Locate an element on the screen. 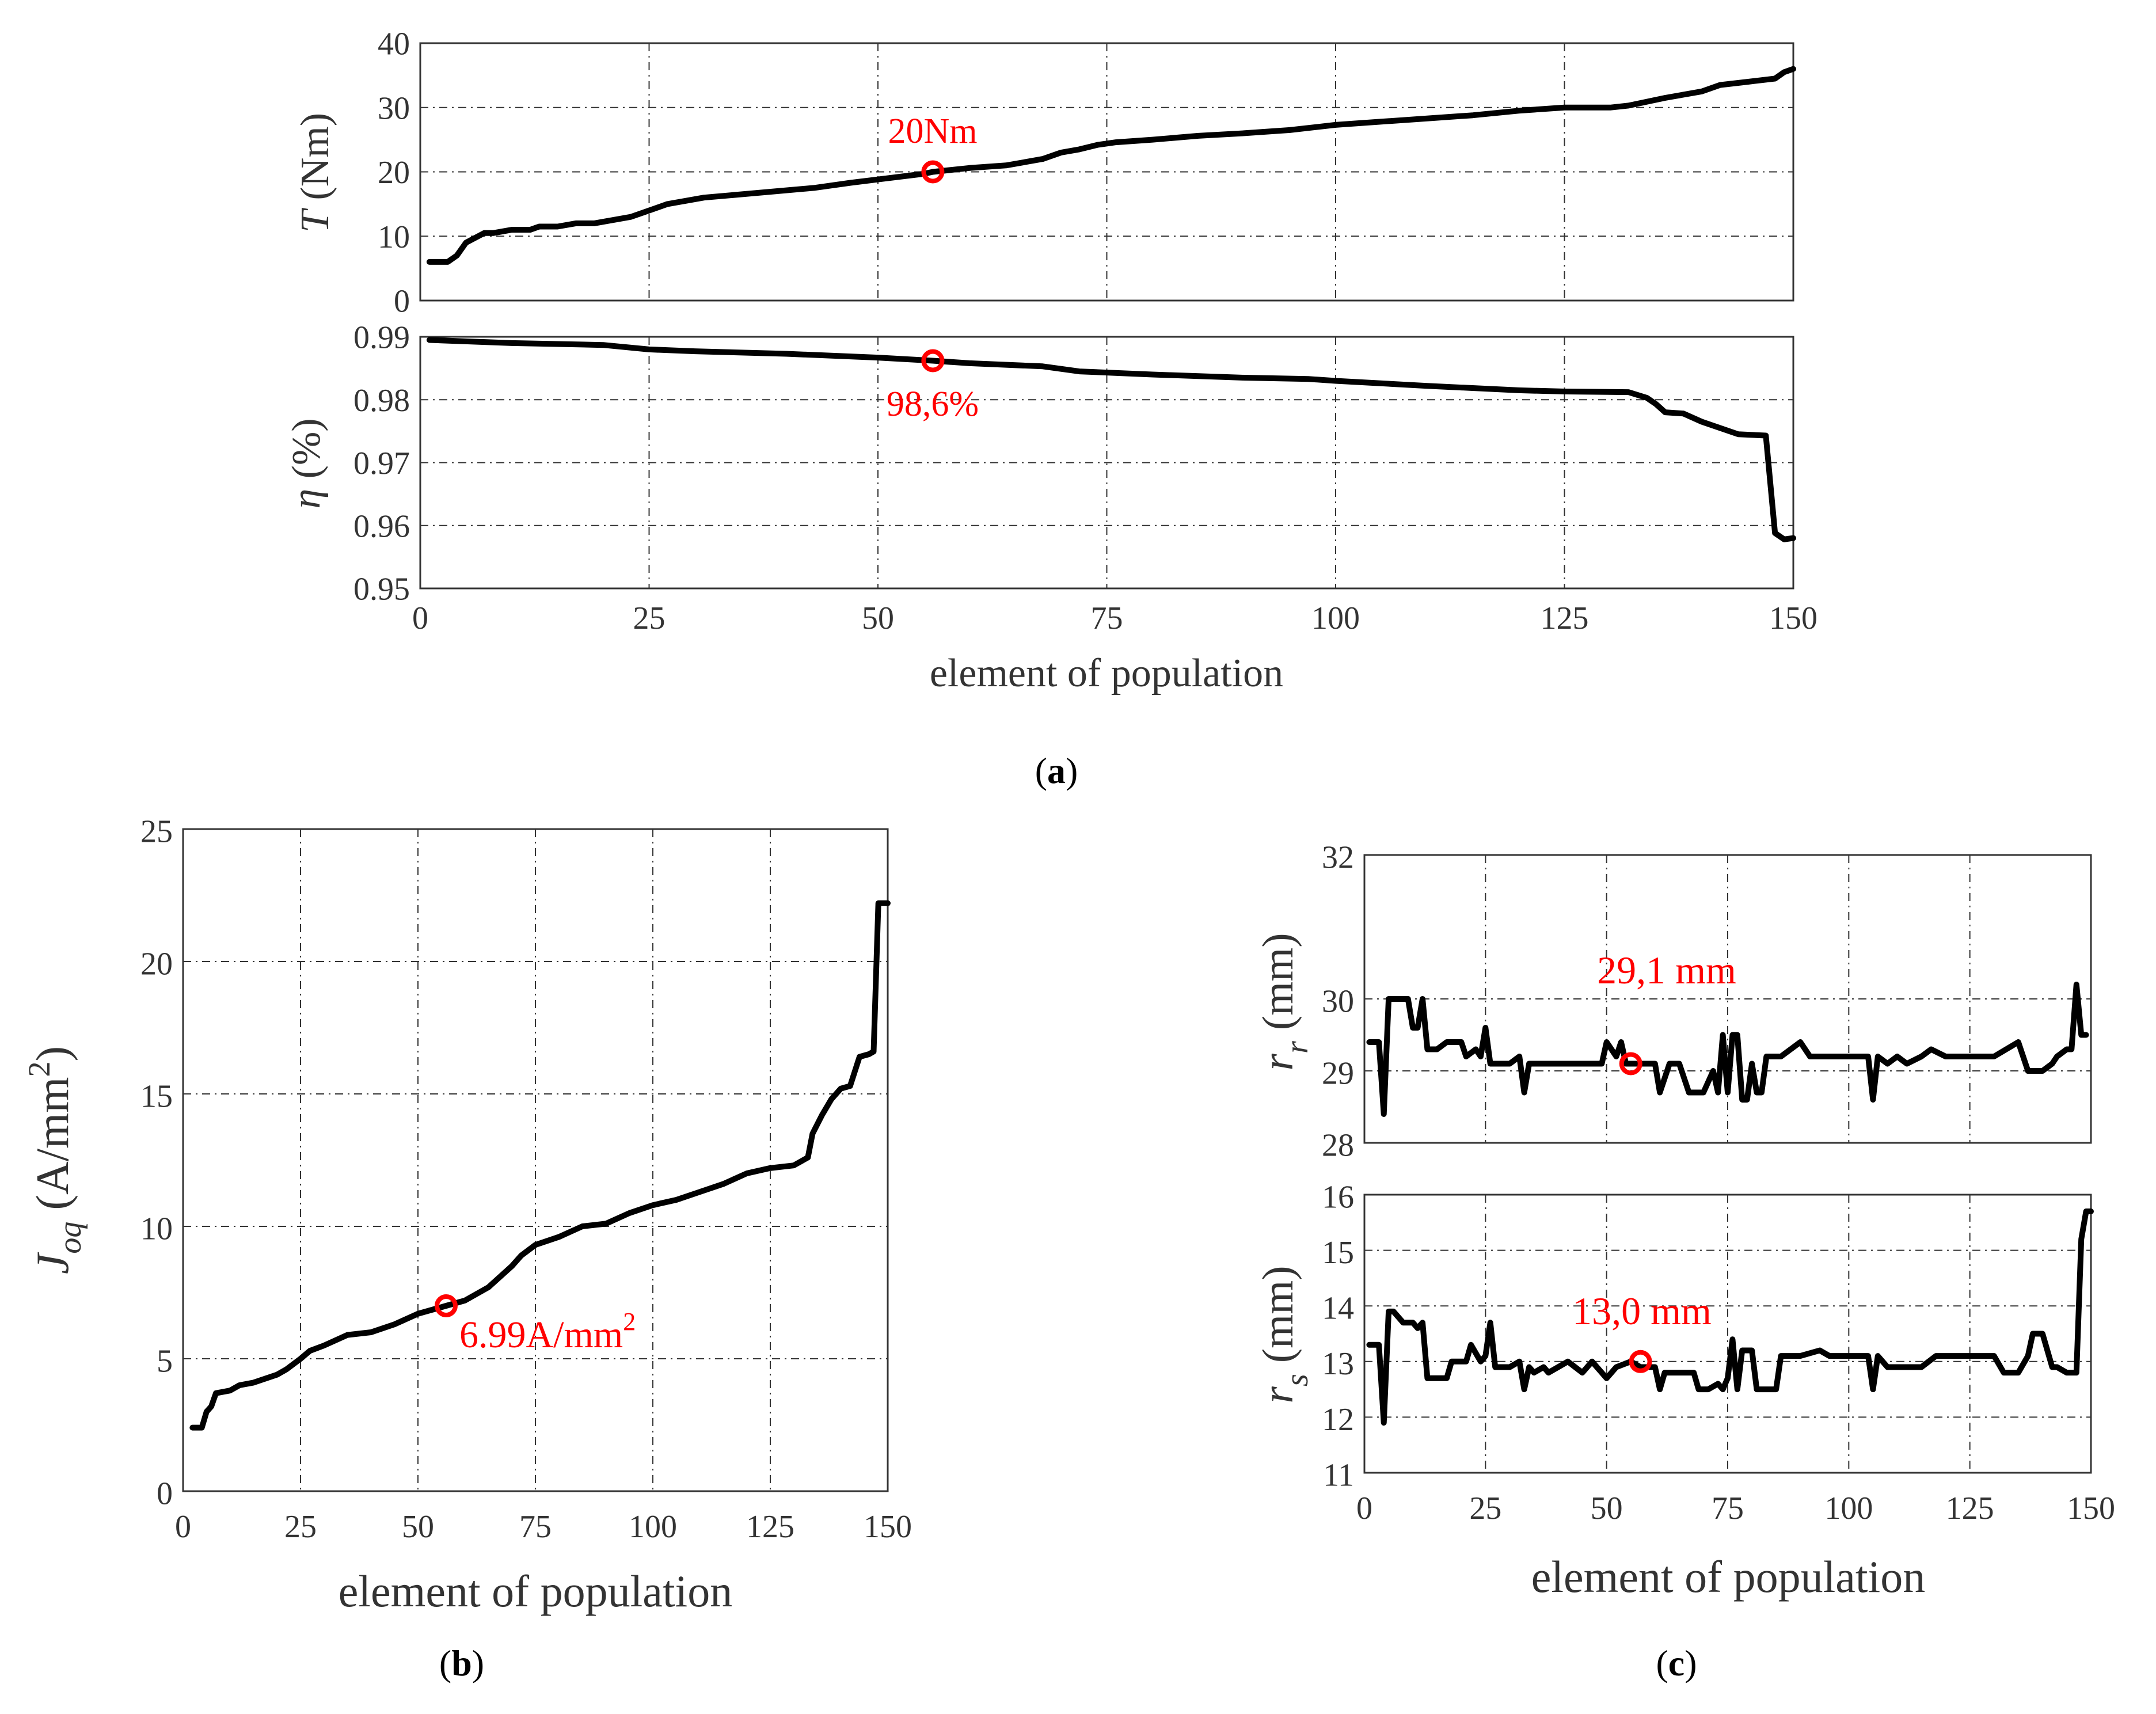 Image resolution: width=2156 pixels, height=1714 pixels. efficiency-xtick-label: 150 is located at coordinates (1793, 618).